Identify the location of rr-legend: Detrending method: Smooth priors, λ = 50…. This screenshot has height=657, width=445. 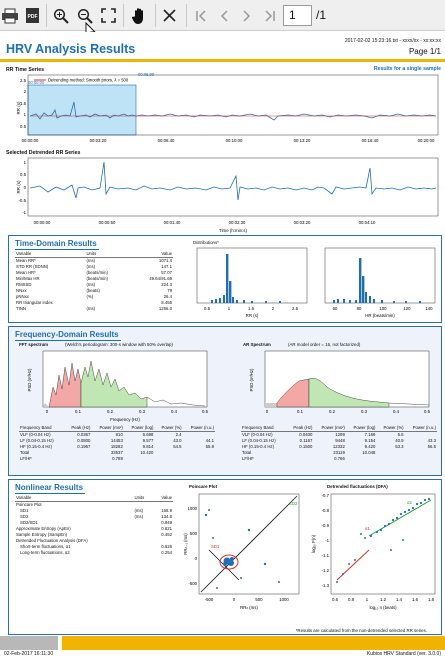
(88, 80).